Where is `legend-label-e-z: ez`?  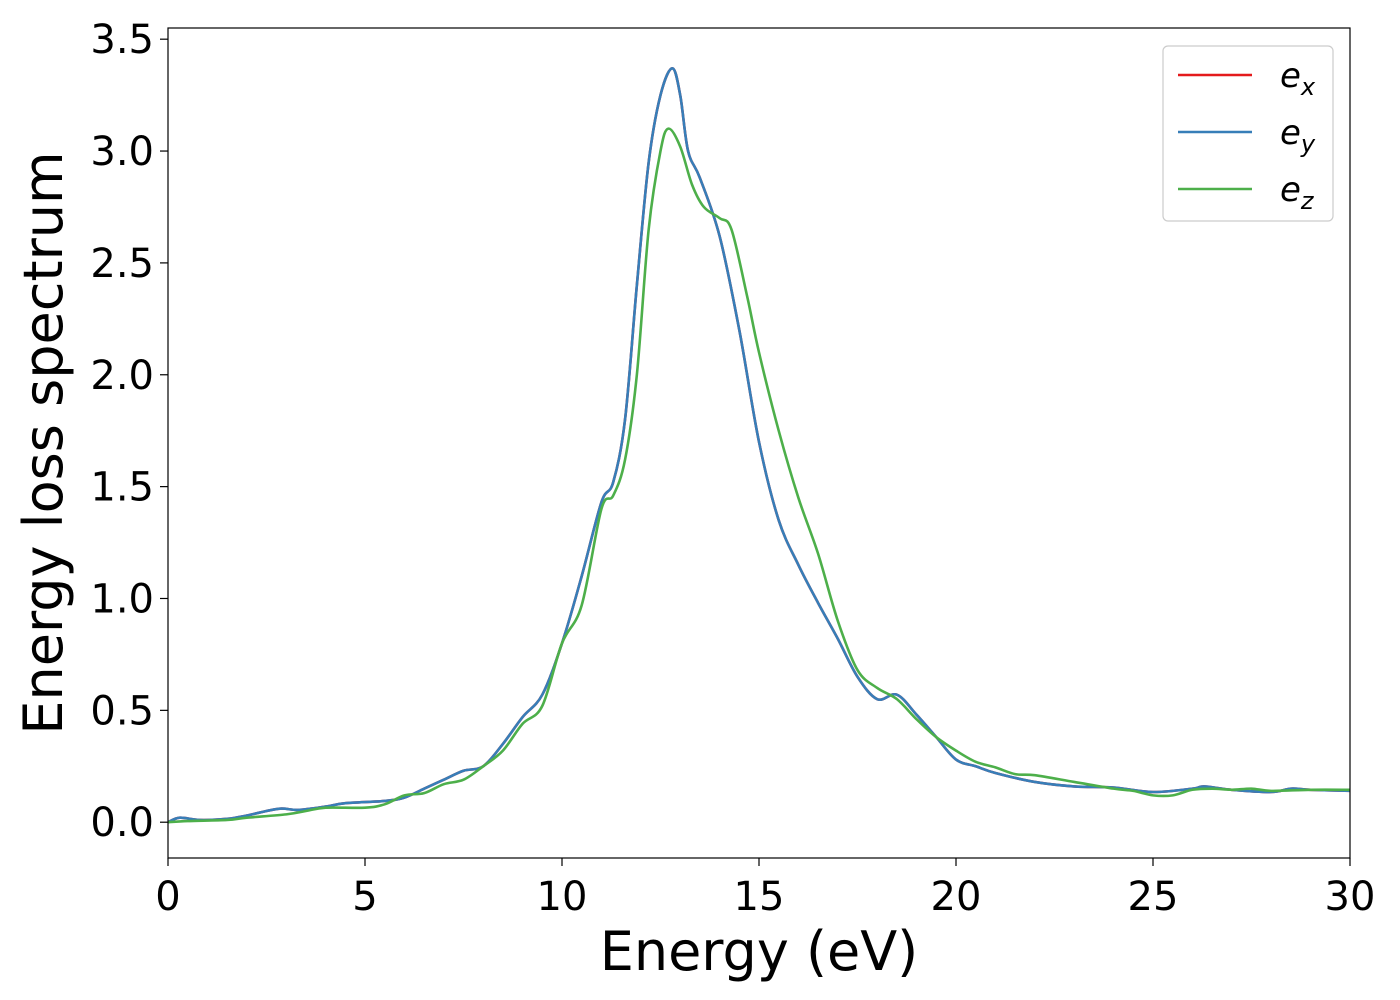
legend-label-e-z: ez is located at coordinates (1297, 192).